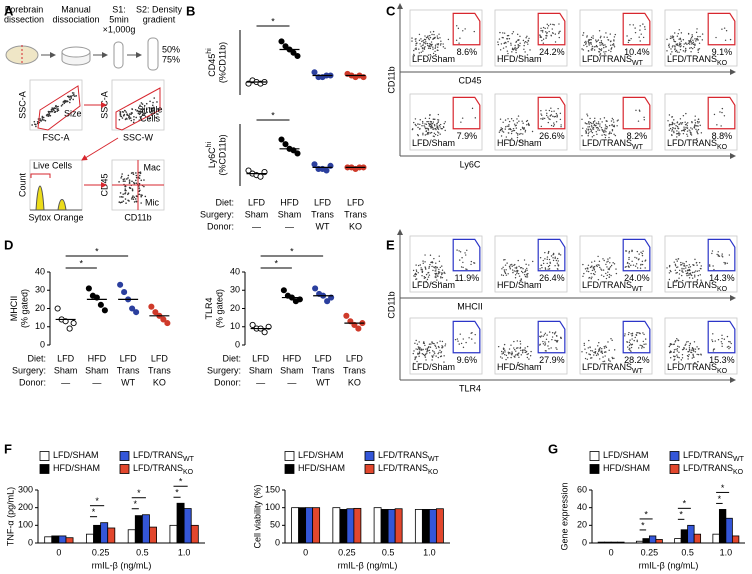 This screenshot has height=574, width=752. I want to click on y-tick-label: 150, so click(272, 489).